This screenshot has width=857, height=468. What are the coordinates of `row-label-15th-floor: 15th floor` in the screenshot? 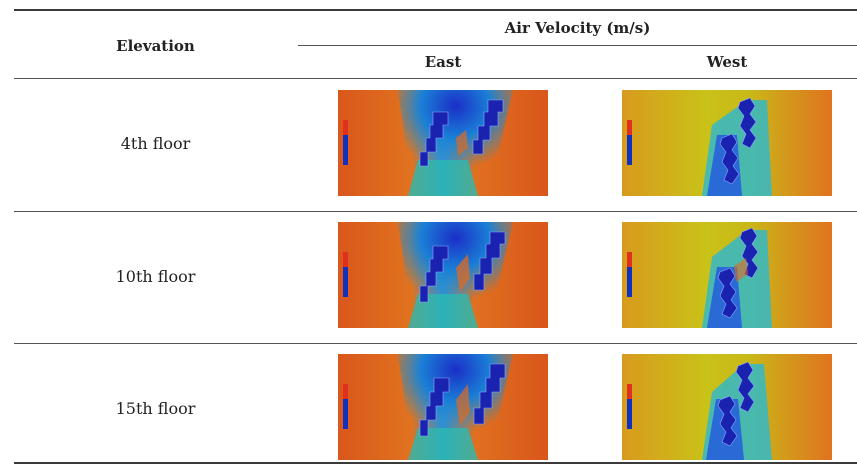 It's located at (155, 408).